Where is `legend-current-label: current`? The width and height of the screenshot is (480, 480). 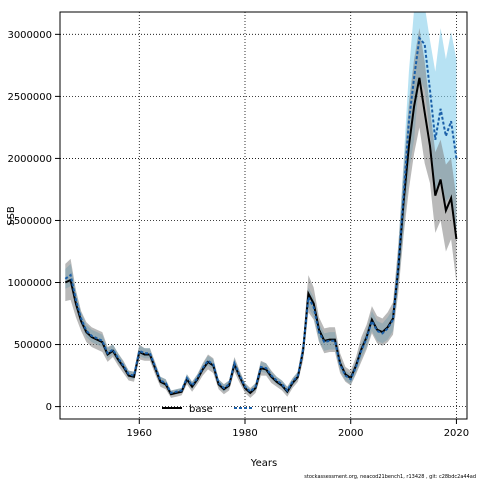
legend-current-label: current is located at coordinates (279, 409).